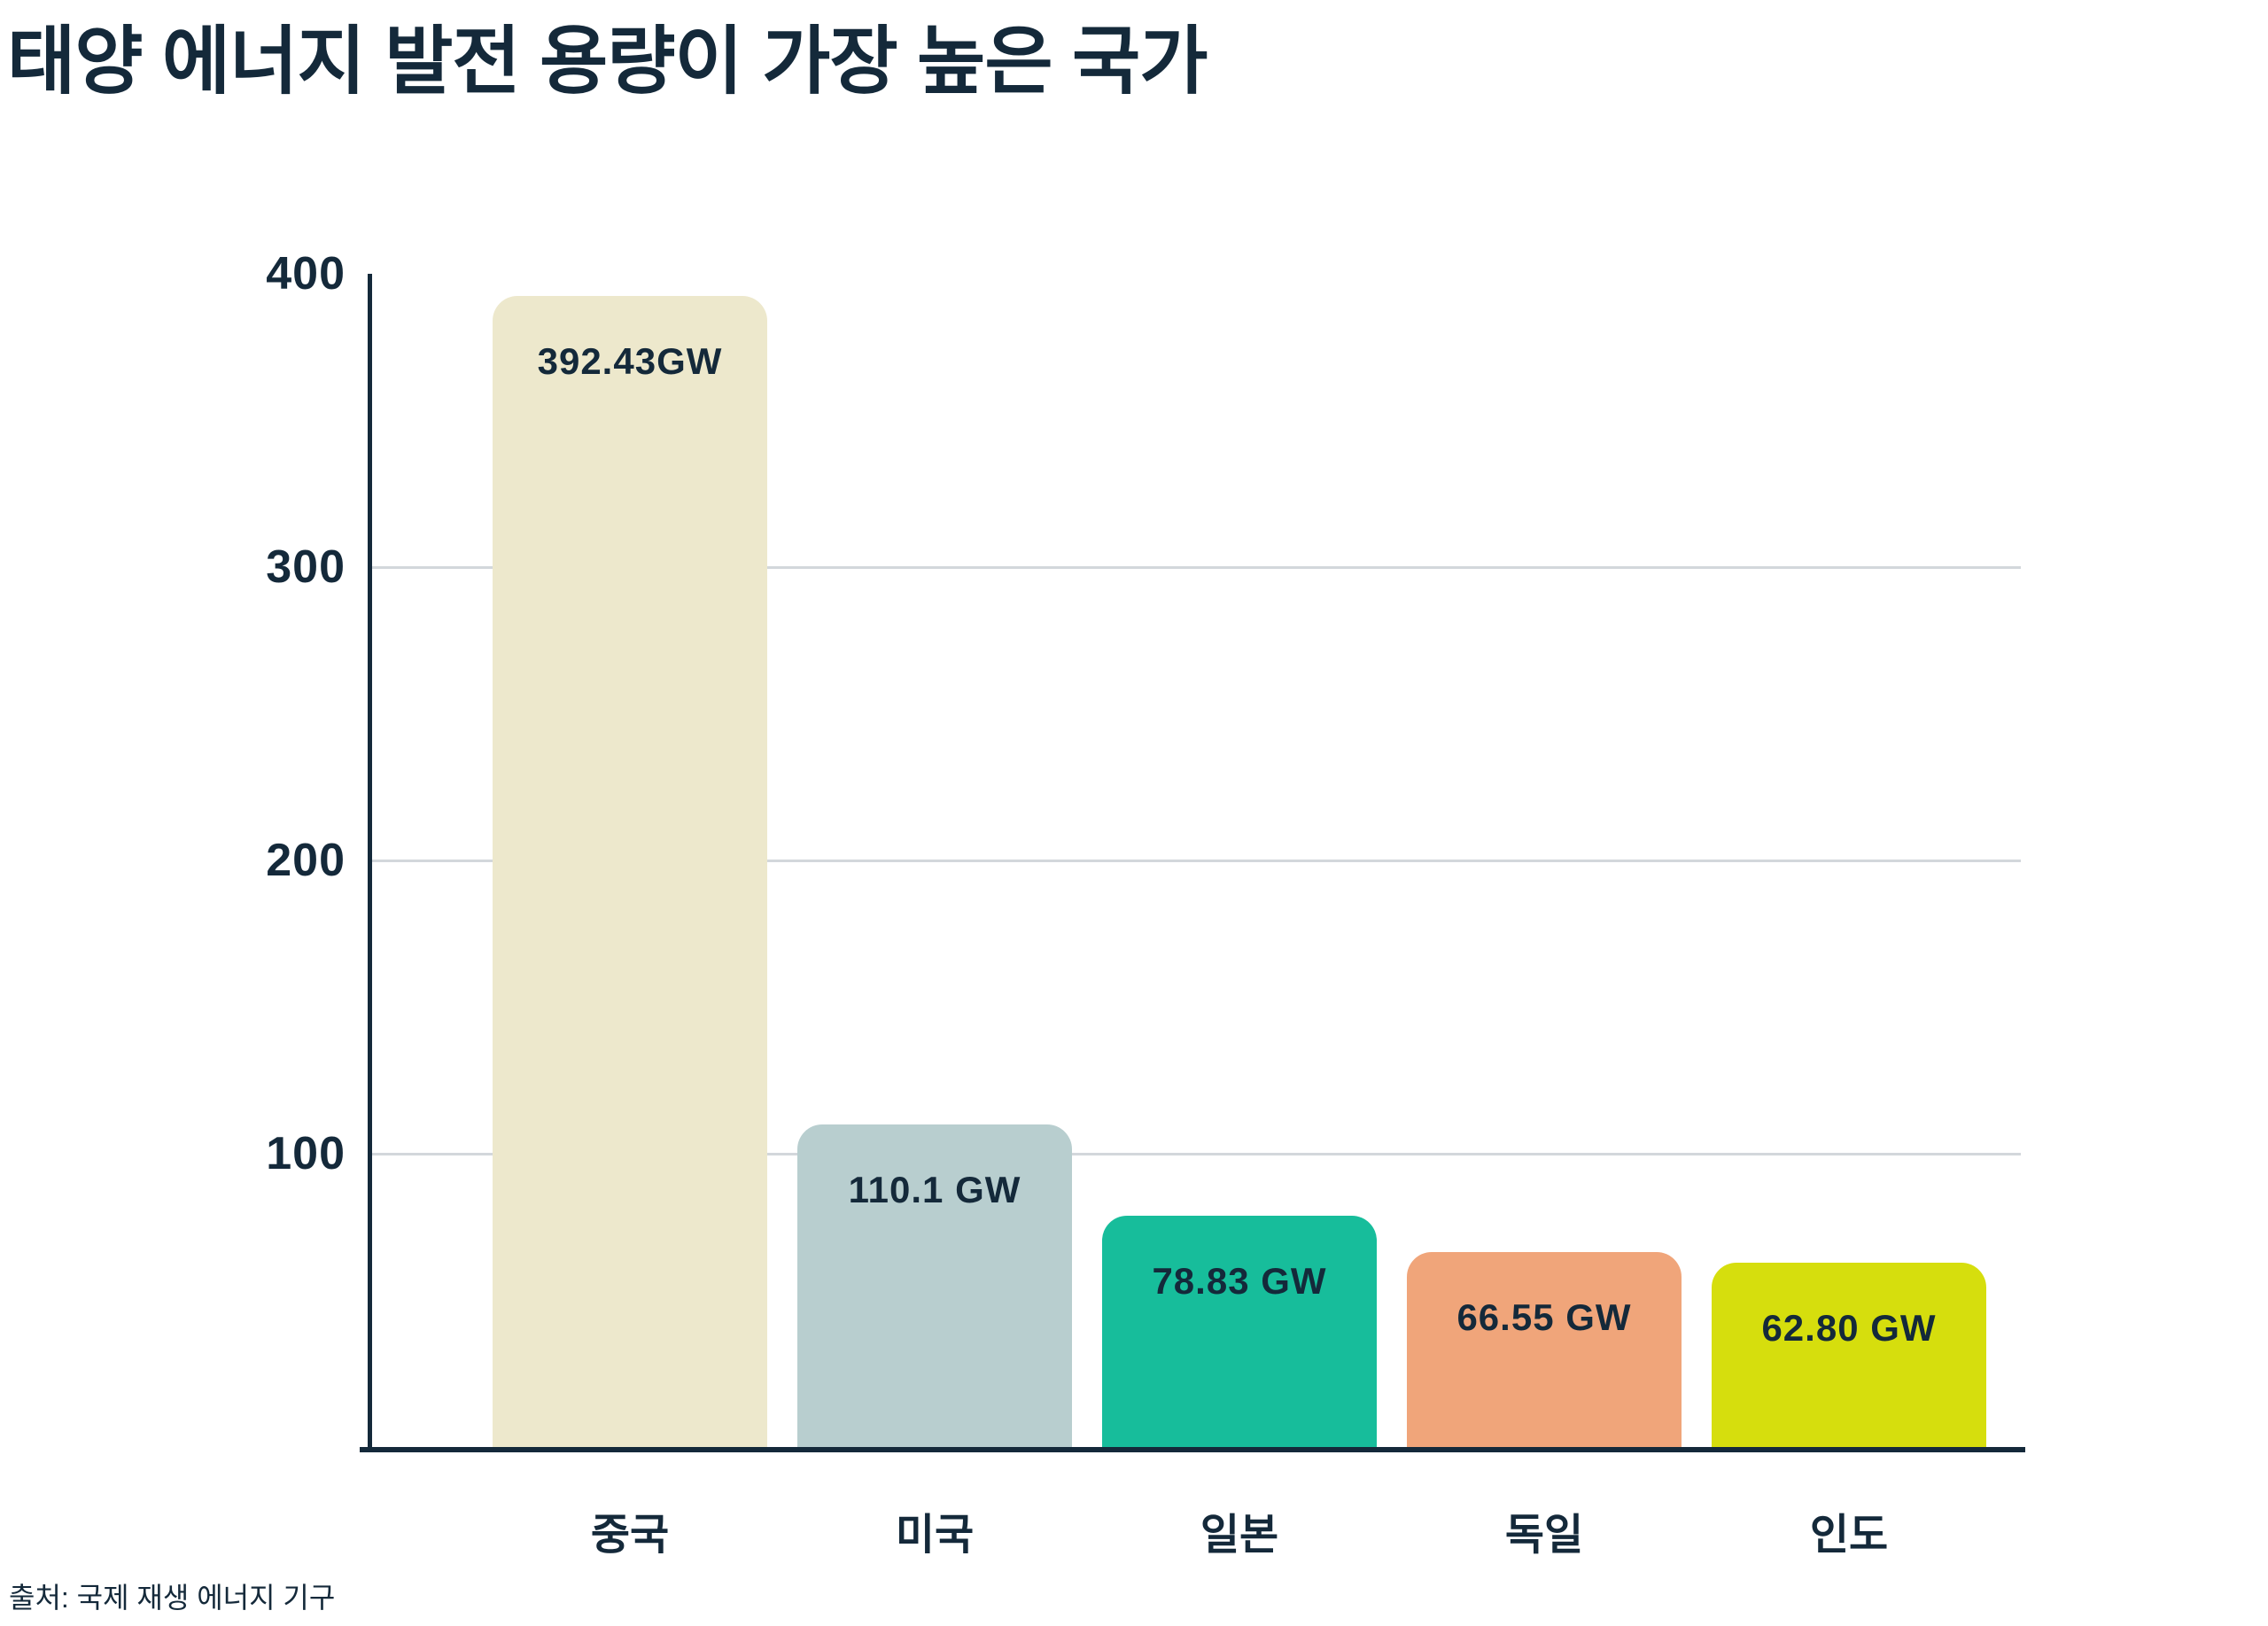  Describe the element at coordinates (1239, 1281) in the screenshot. I see `bar-value-label: 78.83 GW` at that location.